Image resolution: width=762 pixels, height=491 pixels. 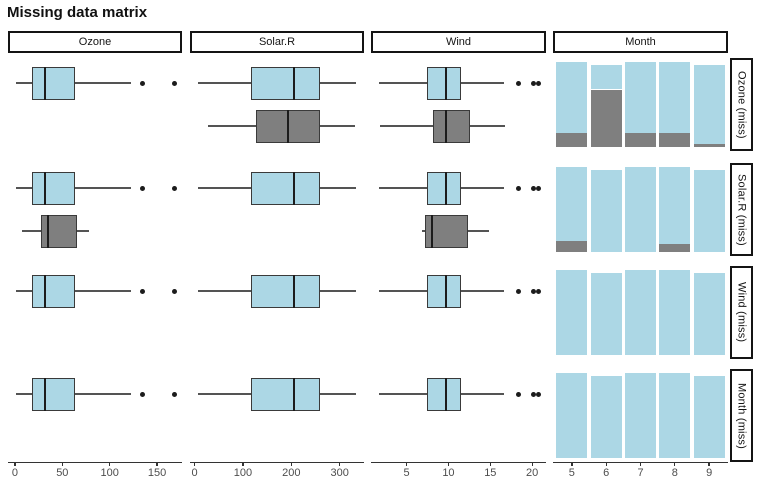 I want to click on facet-strip-column-ozone: Ozone, so click(x=95, y=42).